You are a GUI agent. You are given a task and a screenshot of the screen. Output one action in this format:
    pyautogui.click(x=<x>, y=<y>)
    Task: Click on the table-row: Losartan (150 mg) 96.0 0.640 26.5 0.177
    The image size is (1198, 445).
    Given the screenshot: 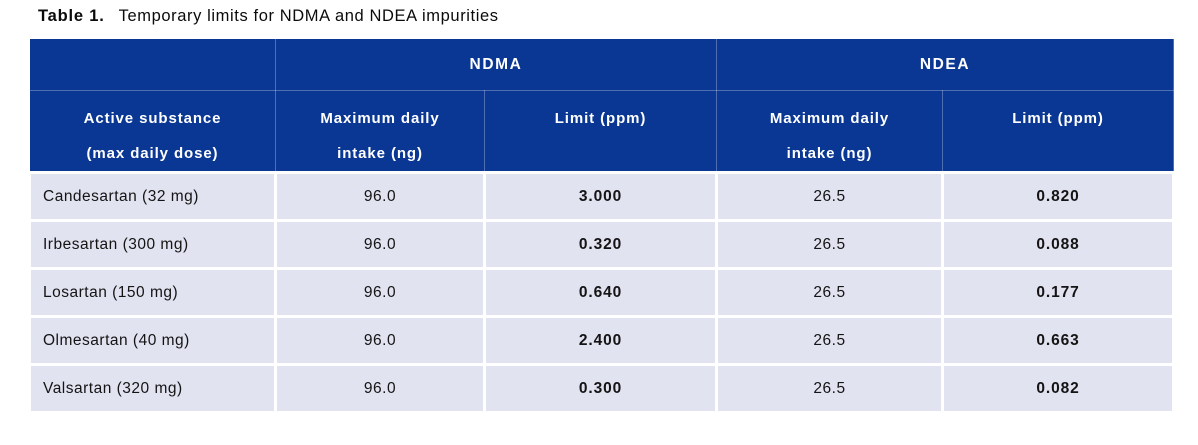 What is the action you would take?
    pyautogui.click(x=602, y=292)
    